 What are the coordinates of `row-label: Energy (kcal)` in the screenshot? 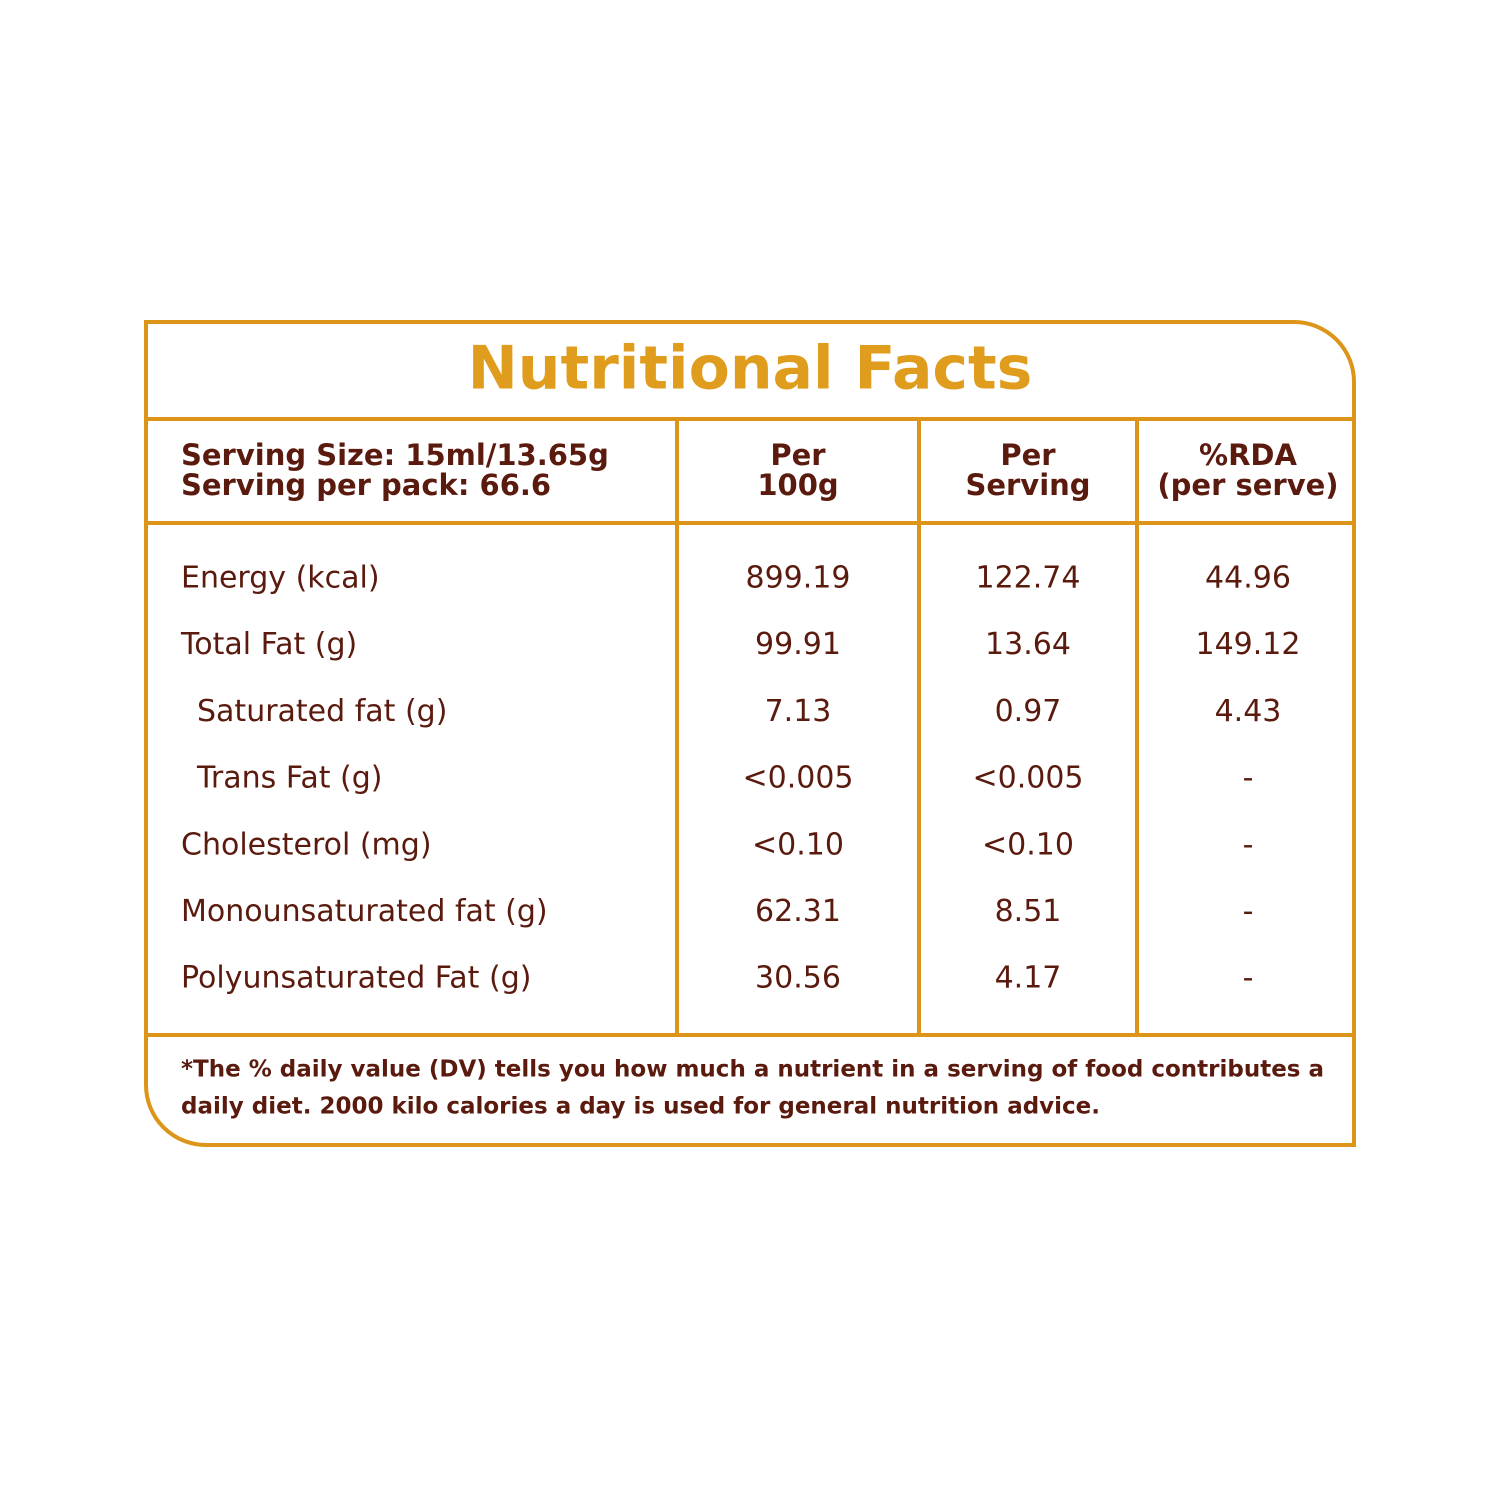 It's located at (280, 578).